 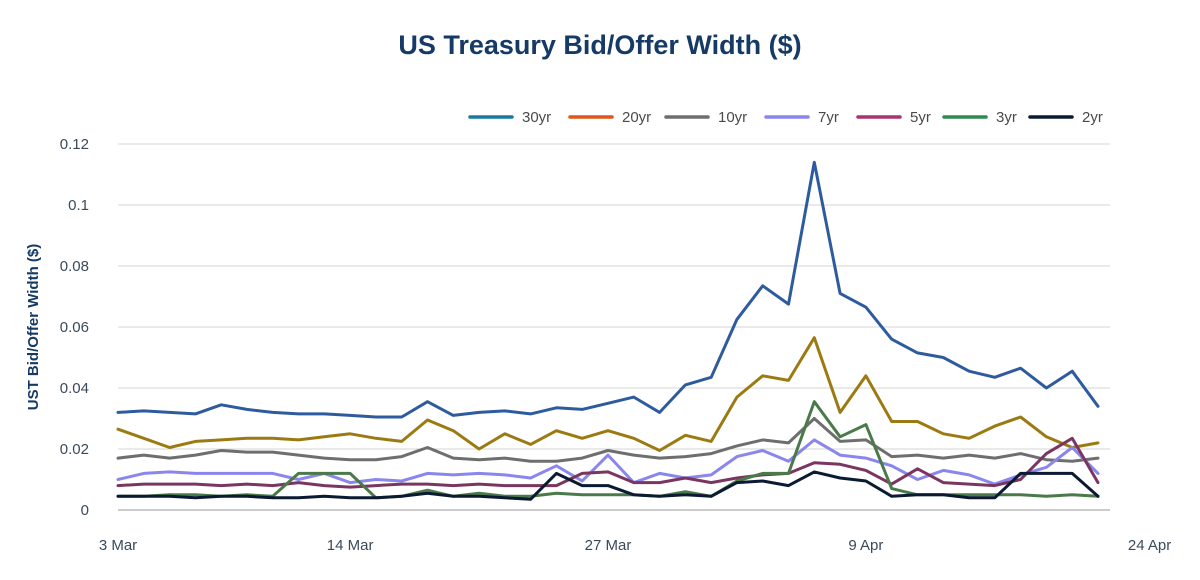 I want to click on series-line-2yr, so click(x=608, y=485).